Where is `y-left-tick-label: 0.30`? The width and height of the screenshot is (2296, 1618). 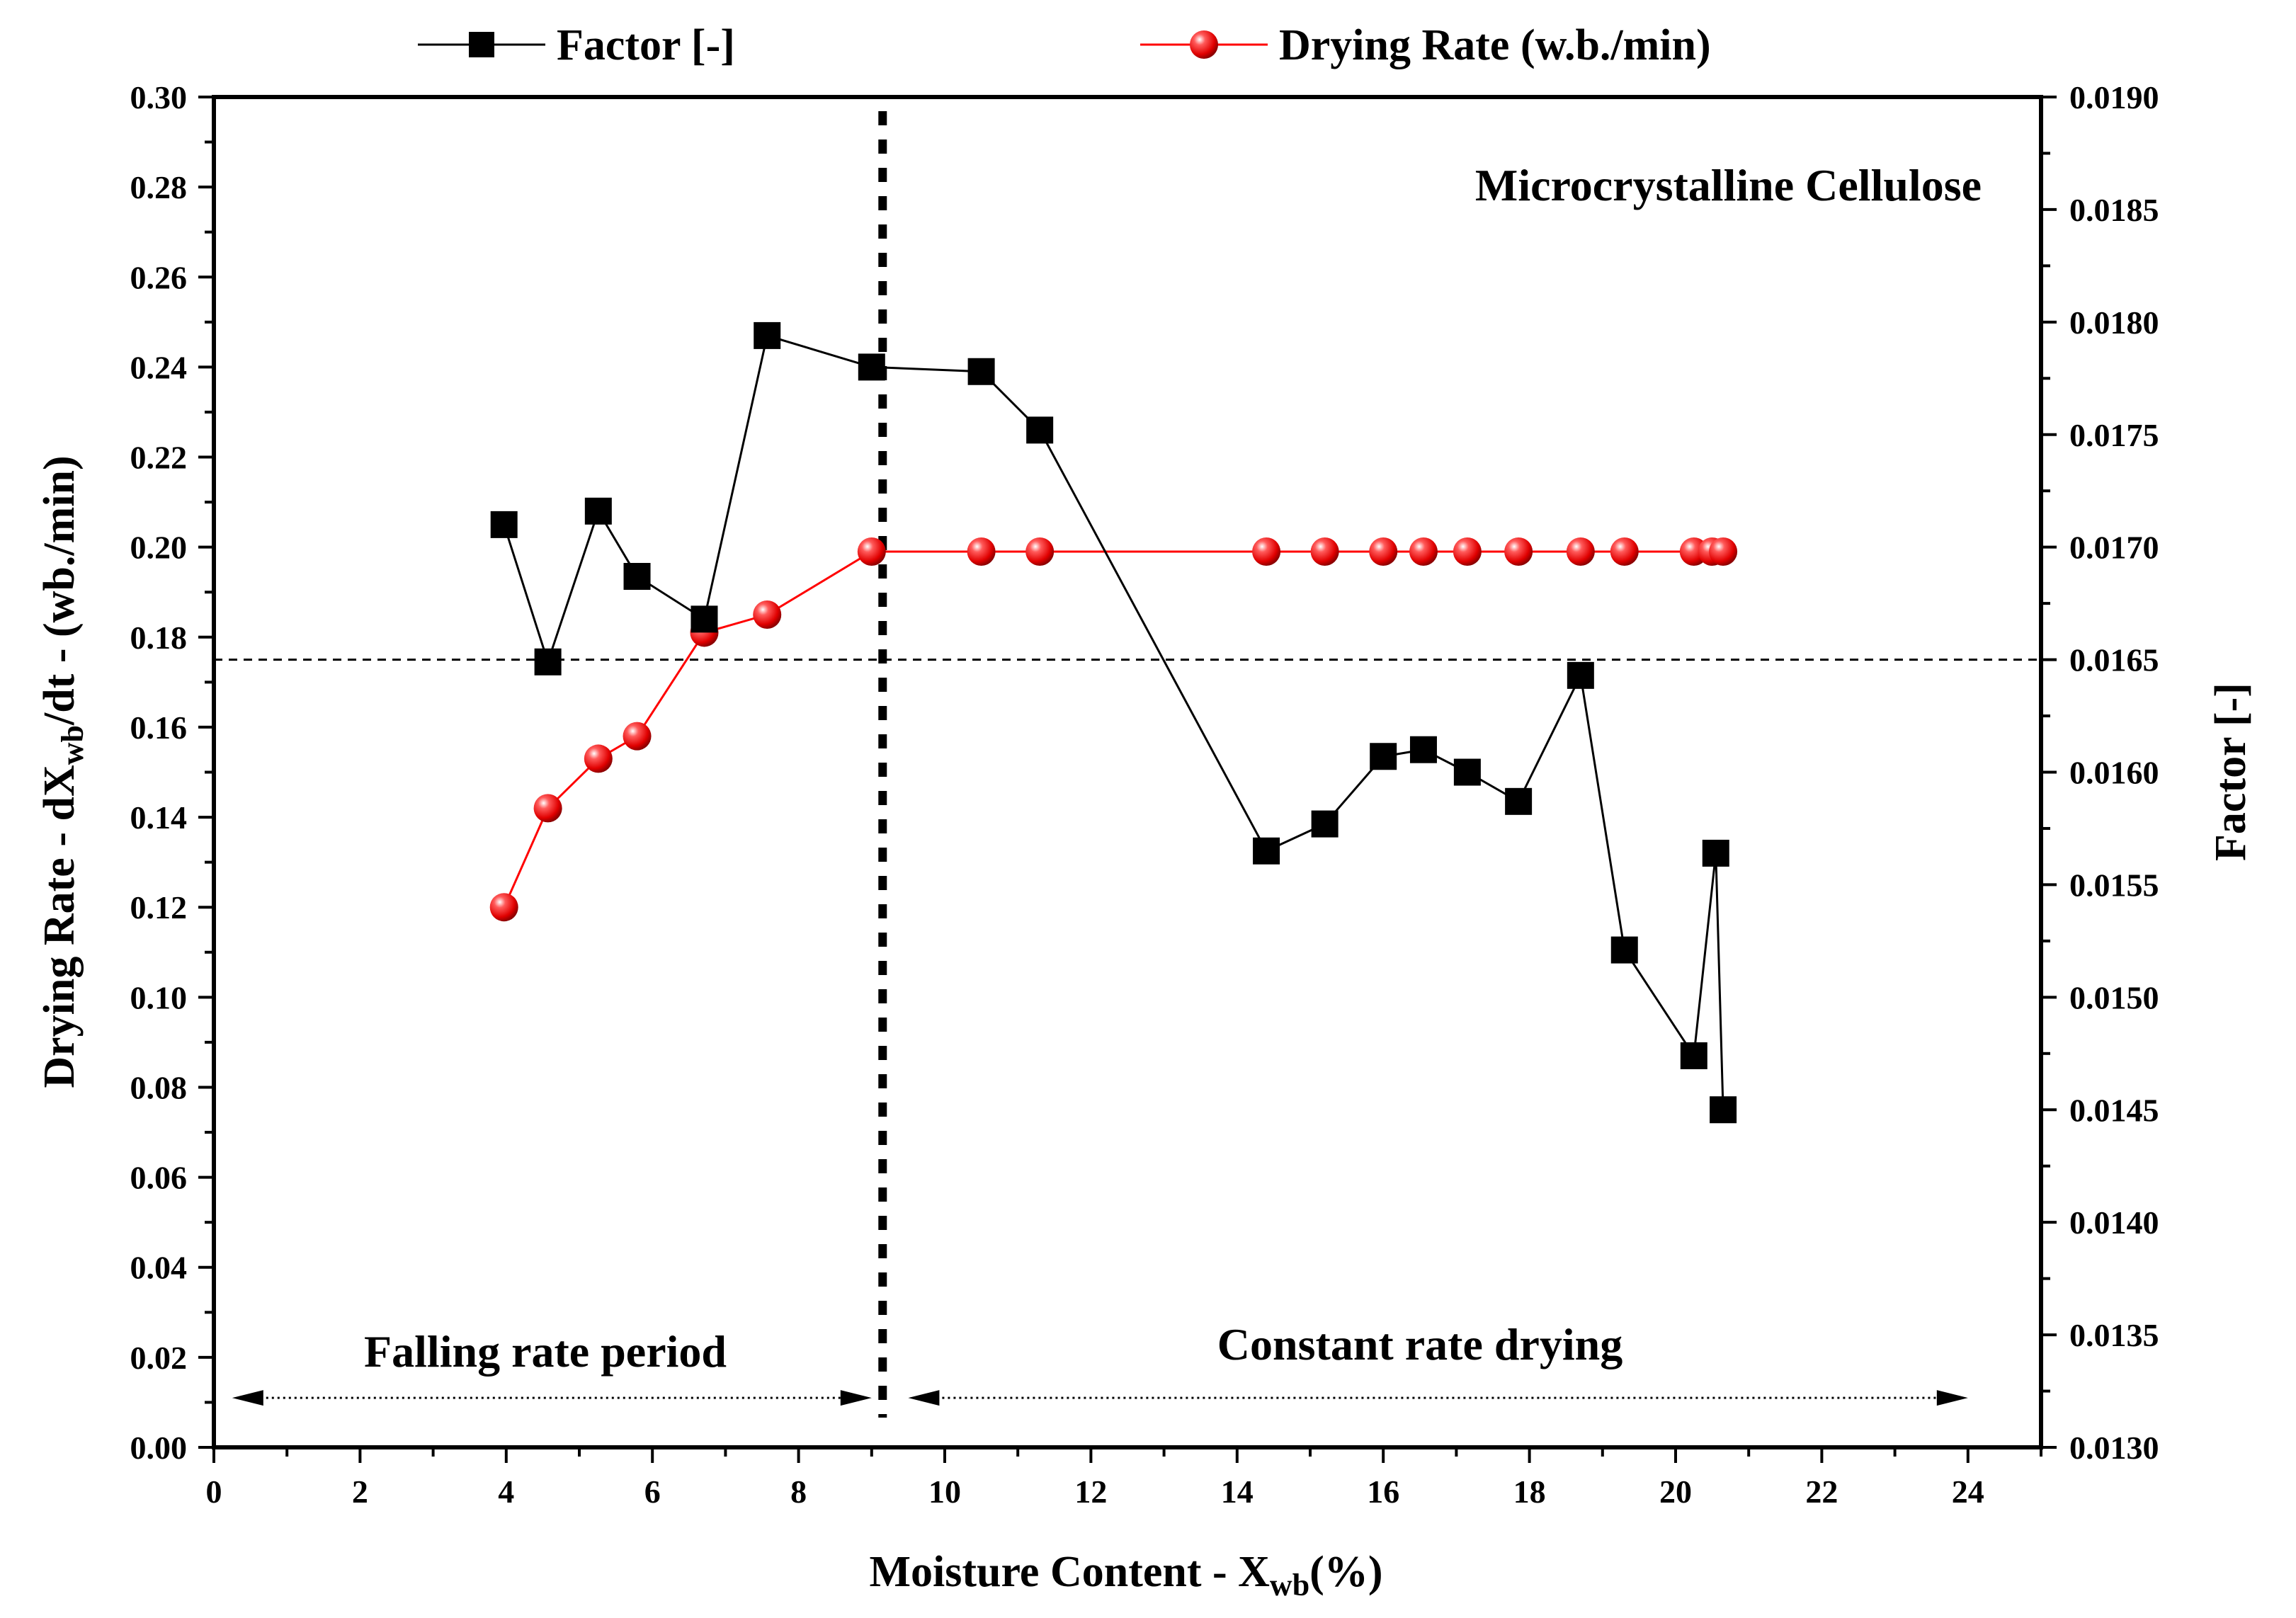 y-left-tick-label: 0.30 is located at coordinates (159, 97).